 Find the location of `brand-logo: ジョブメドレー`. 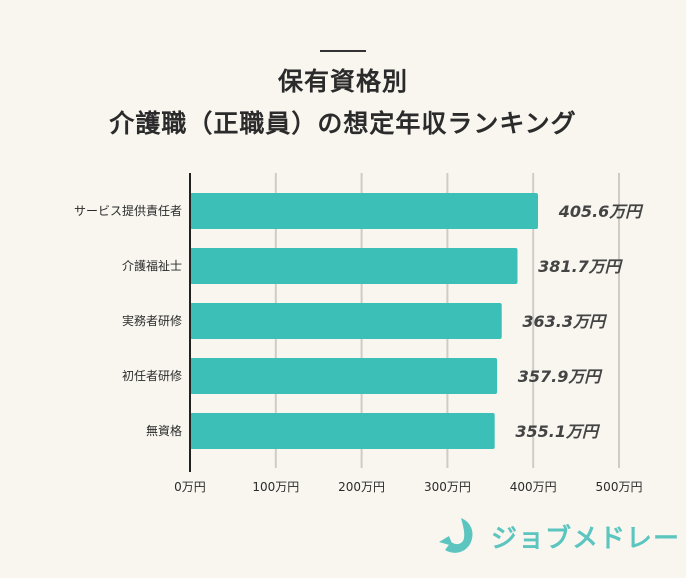

brand-logo: ジョブメドレー is located at coordinates (558, 536).